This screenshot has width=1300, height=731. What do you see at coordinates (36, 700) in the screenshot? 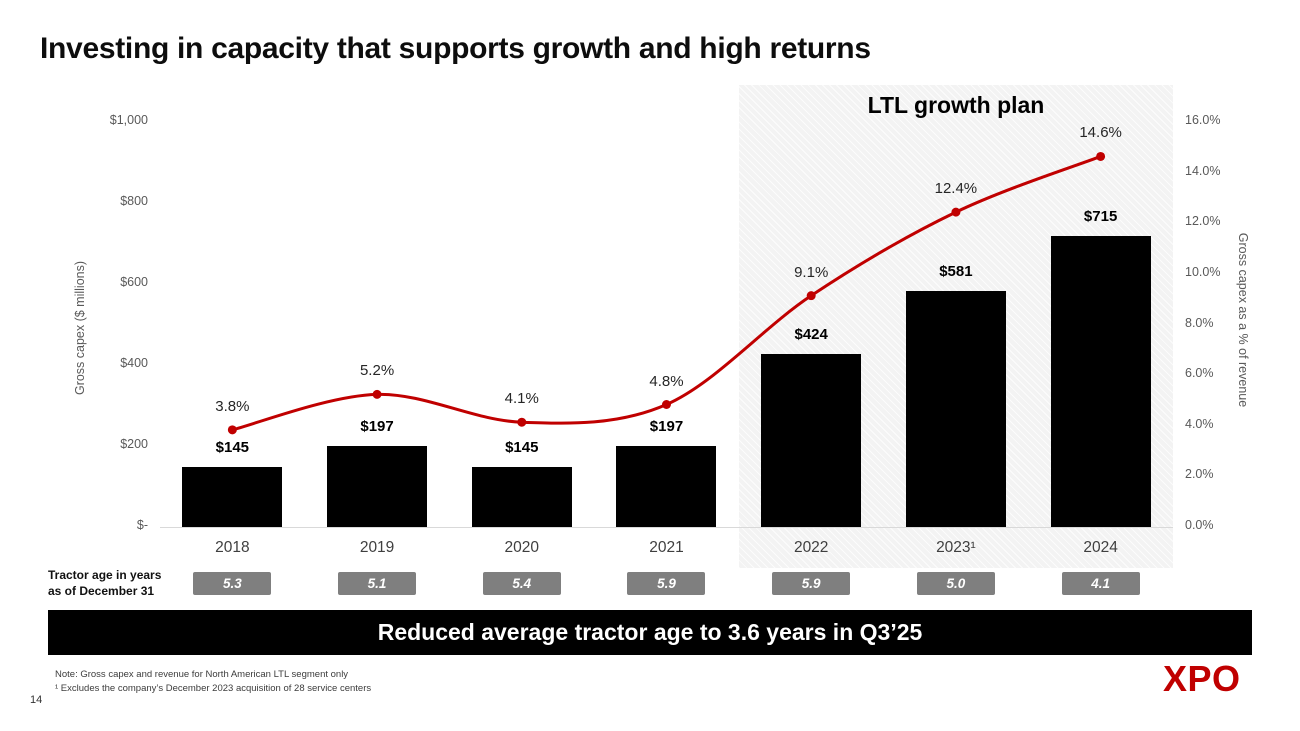
I see `page-number: 14` at bounding box center [36, 700].